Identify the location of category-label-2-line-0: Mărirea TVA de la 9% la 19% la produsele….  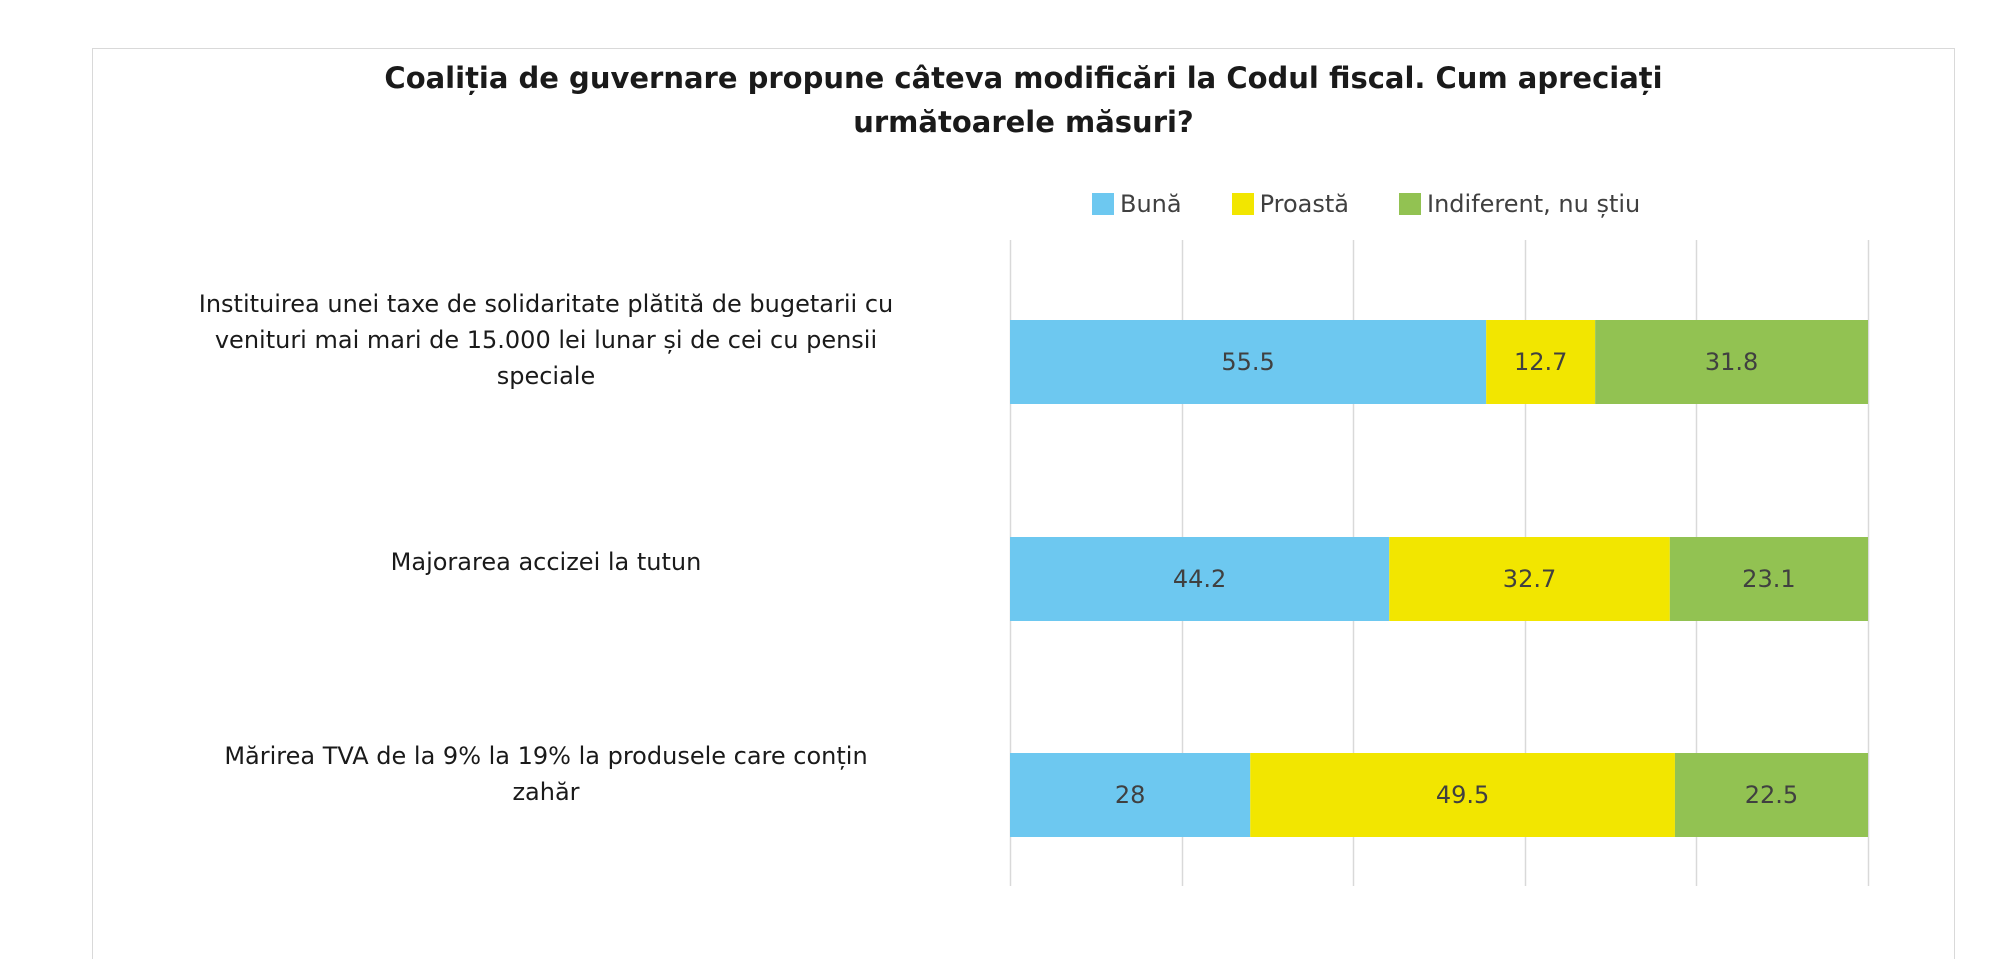
(546, 756).